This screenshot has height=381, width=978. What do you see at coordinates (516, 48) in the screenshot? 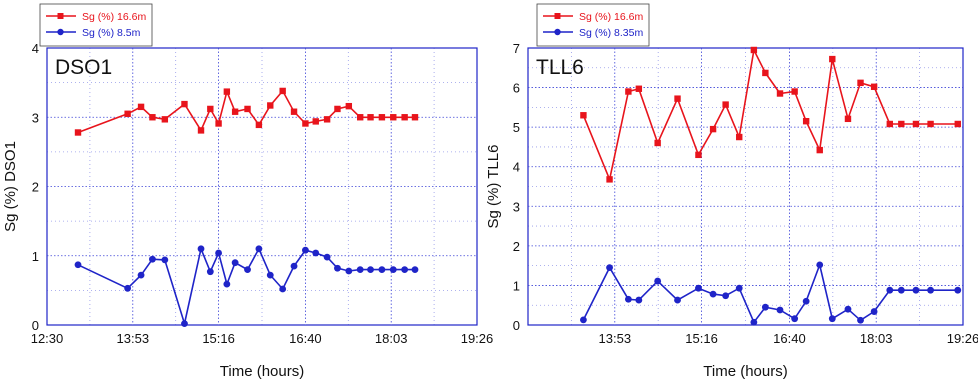
I see `y-tick-label: 7` at bounding box center [516, 48].